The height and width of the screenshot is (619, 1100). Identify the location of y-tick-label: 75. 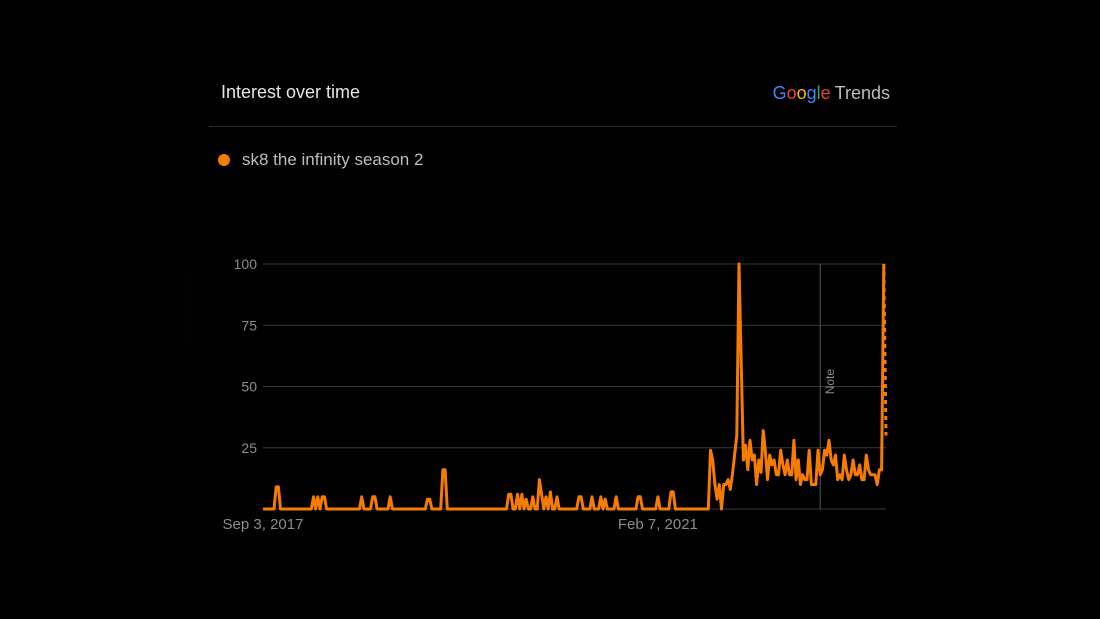
(249, 325).